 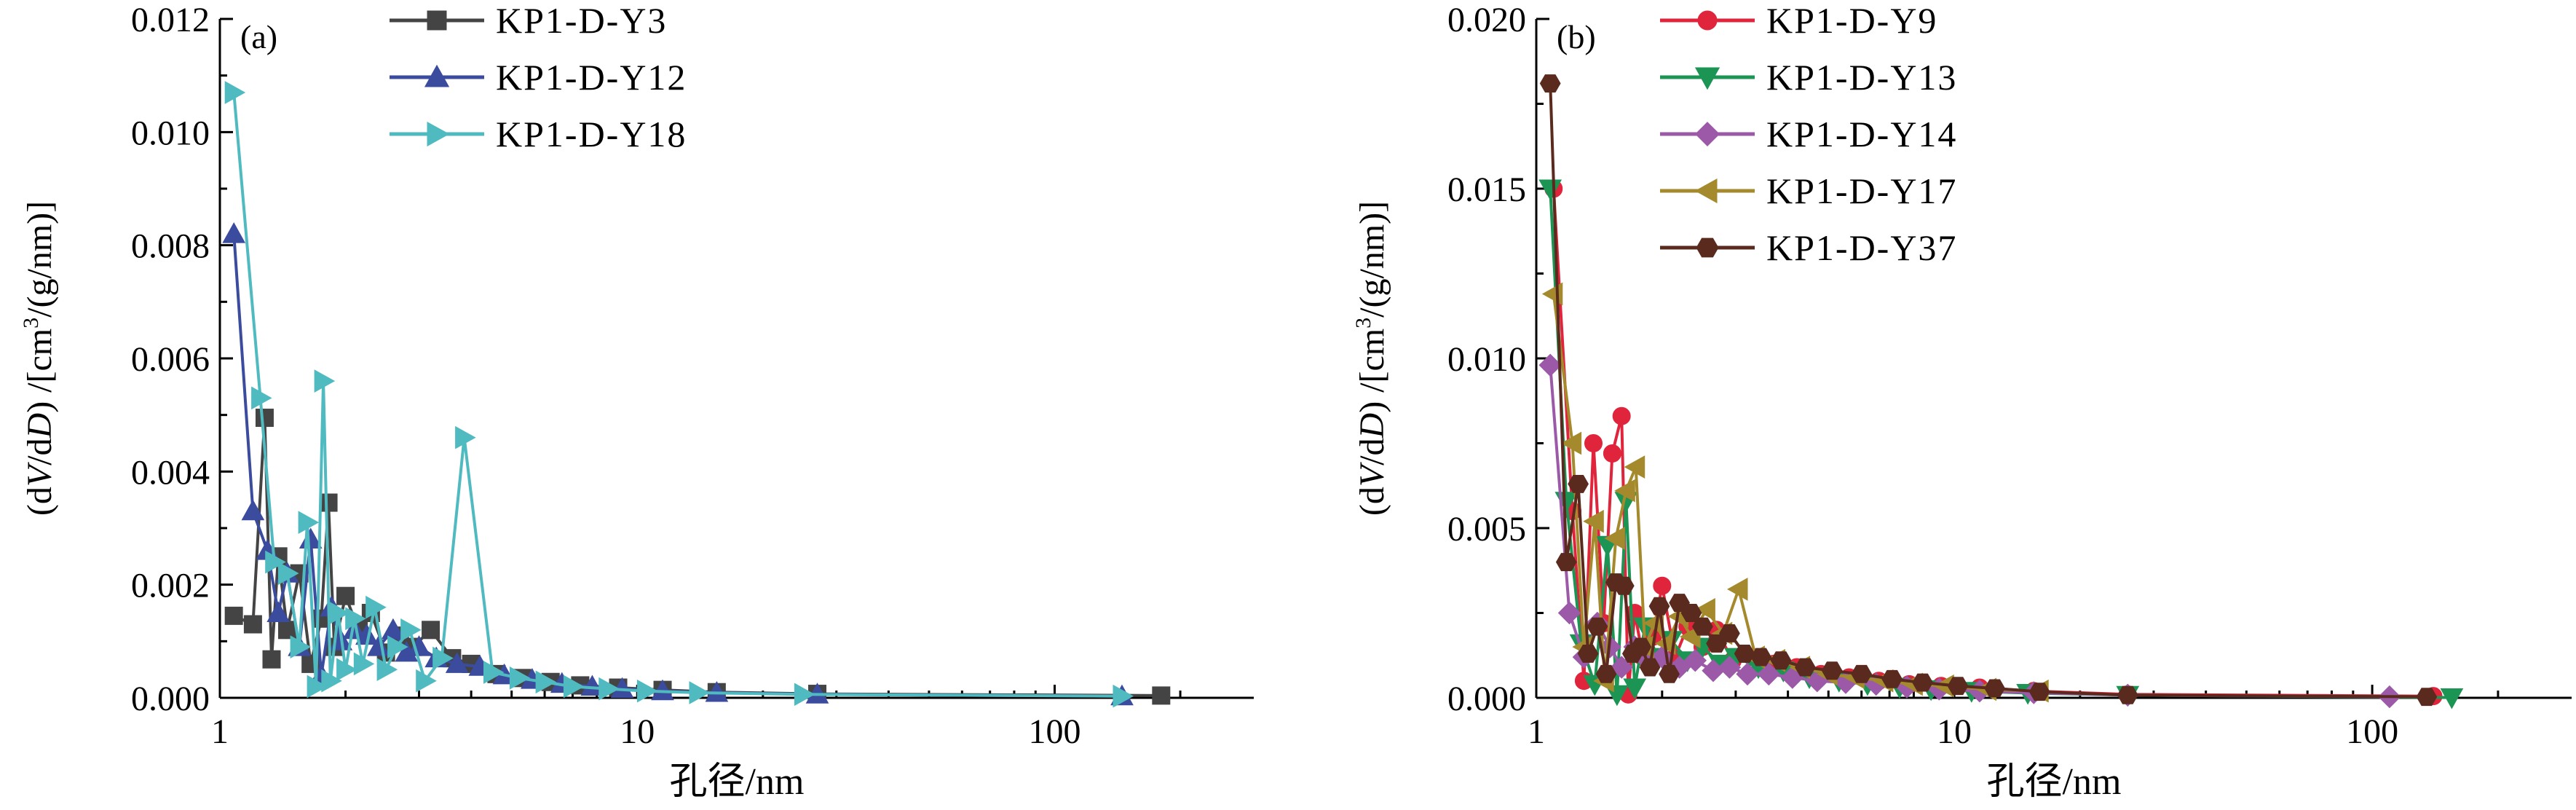 I want to click on y-tick-label: 0.015, so click(x=1486, y=189).